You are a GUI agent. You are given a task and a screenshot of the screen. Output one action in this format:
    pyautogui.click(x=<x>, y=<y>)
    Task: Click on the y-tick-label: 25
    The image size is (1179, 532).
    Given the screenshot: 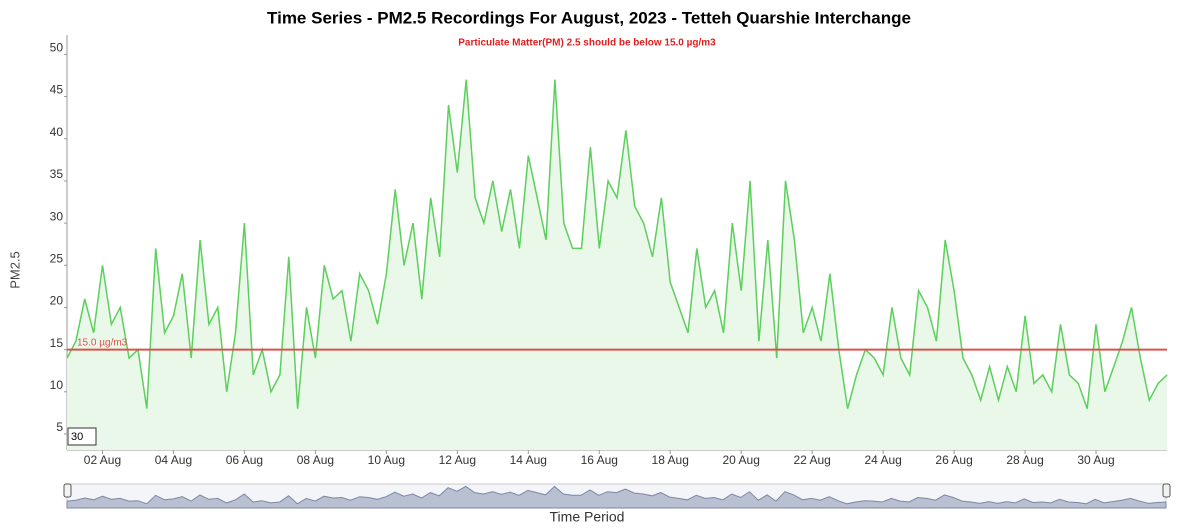 What is the action you would take?
    pyautogui.click(x=57, y=258)
    